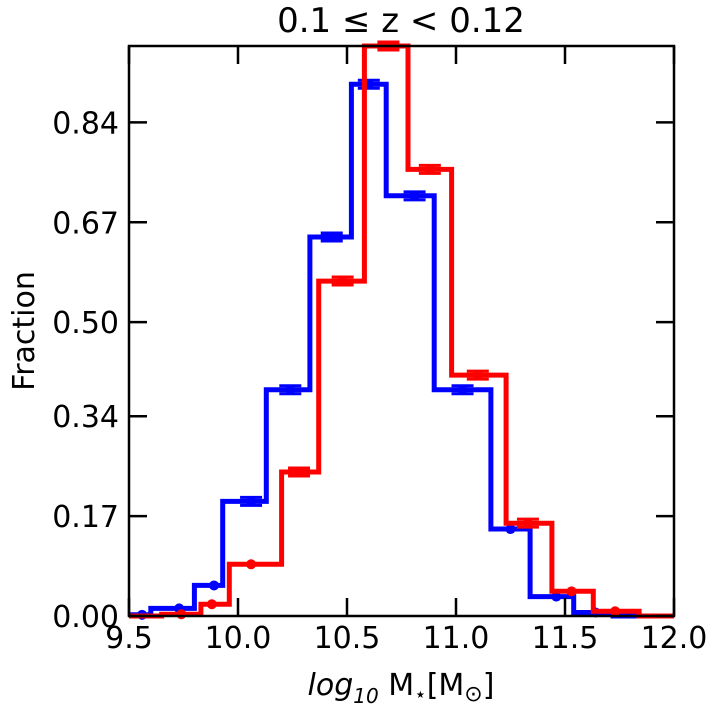  Describe the element at coordinates (420, 693) in the screenshot. I see `x-axis-title-star: ⋆` at that location.